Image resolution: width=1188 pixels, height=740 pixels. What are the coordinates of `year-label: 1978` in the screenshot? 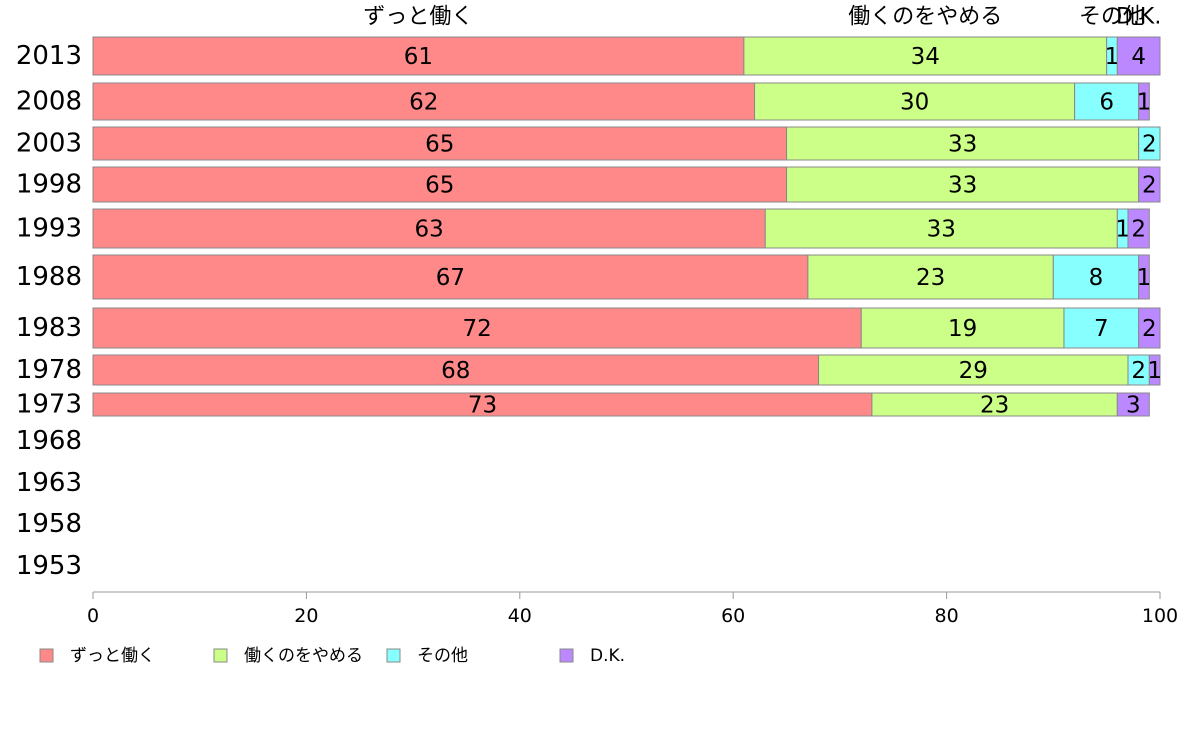 It's located at (49, 370).